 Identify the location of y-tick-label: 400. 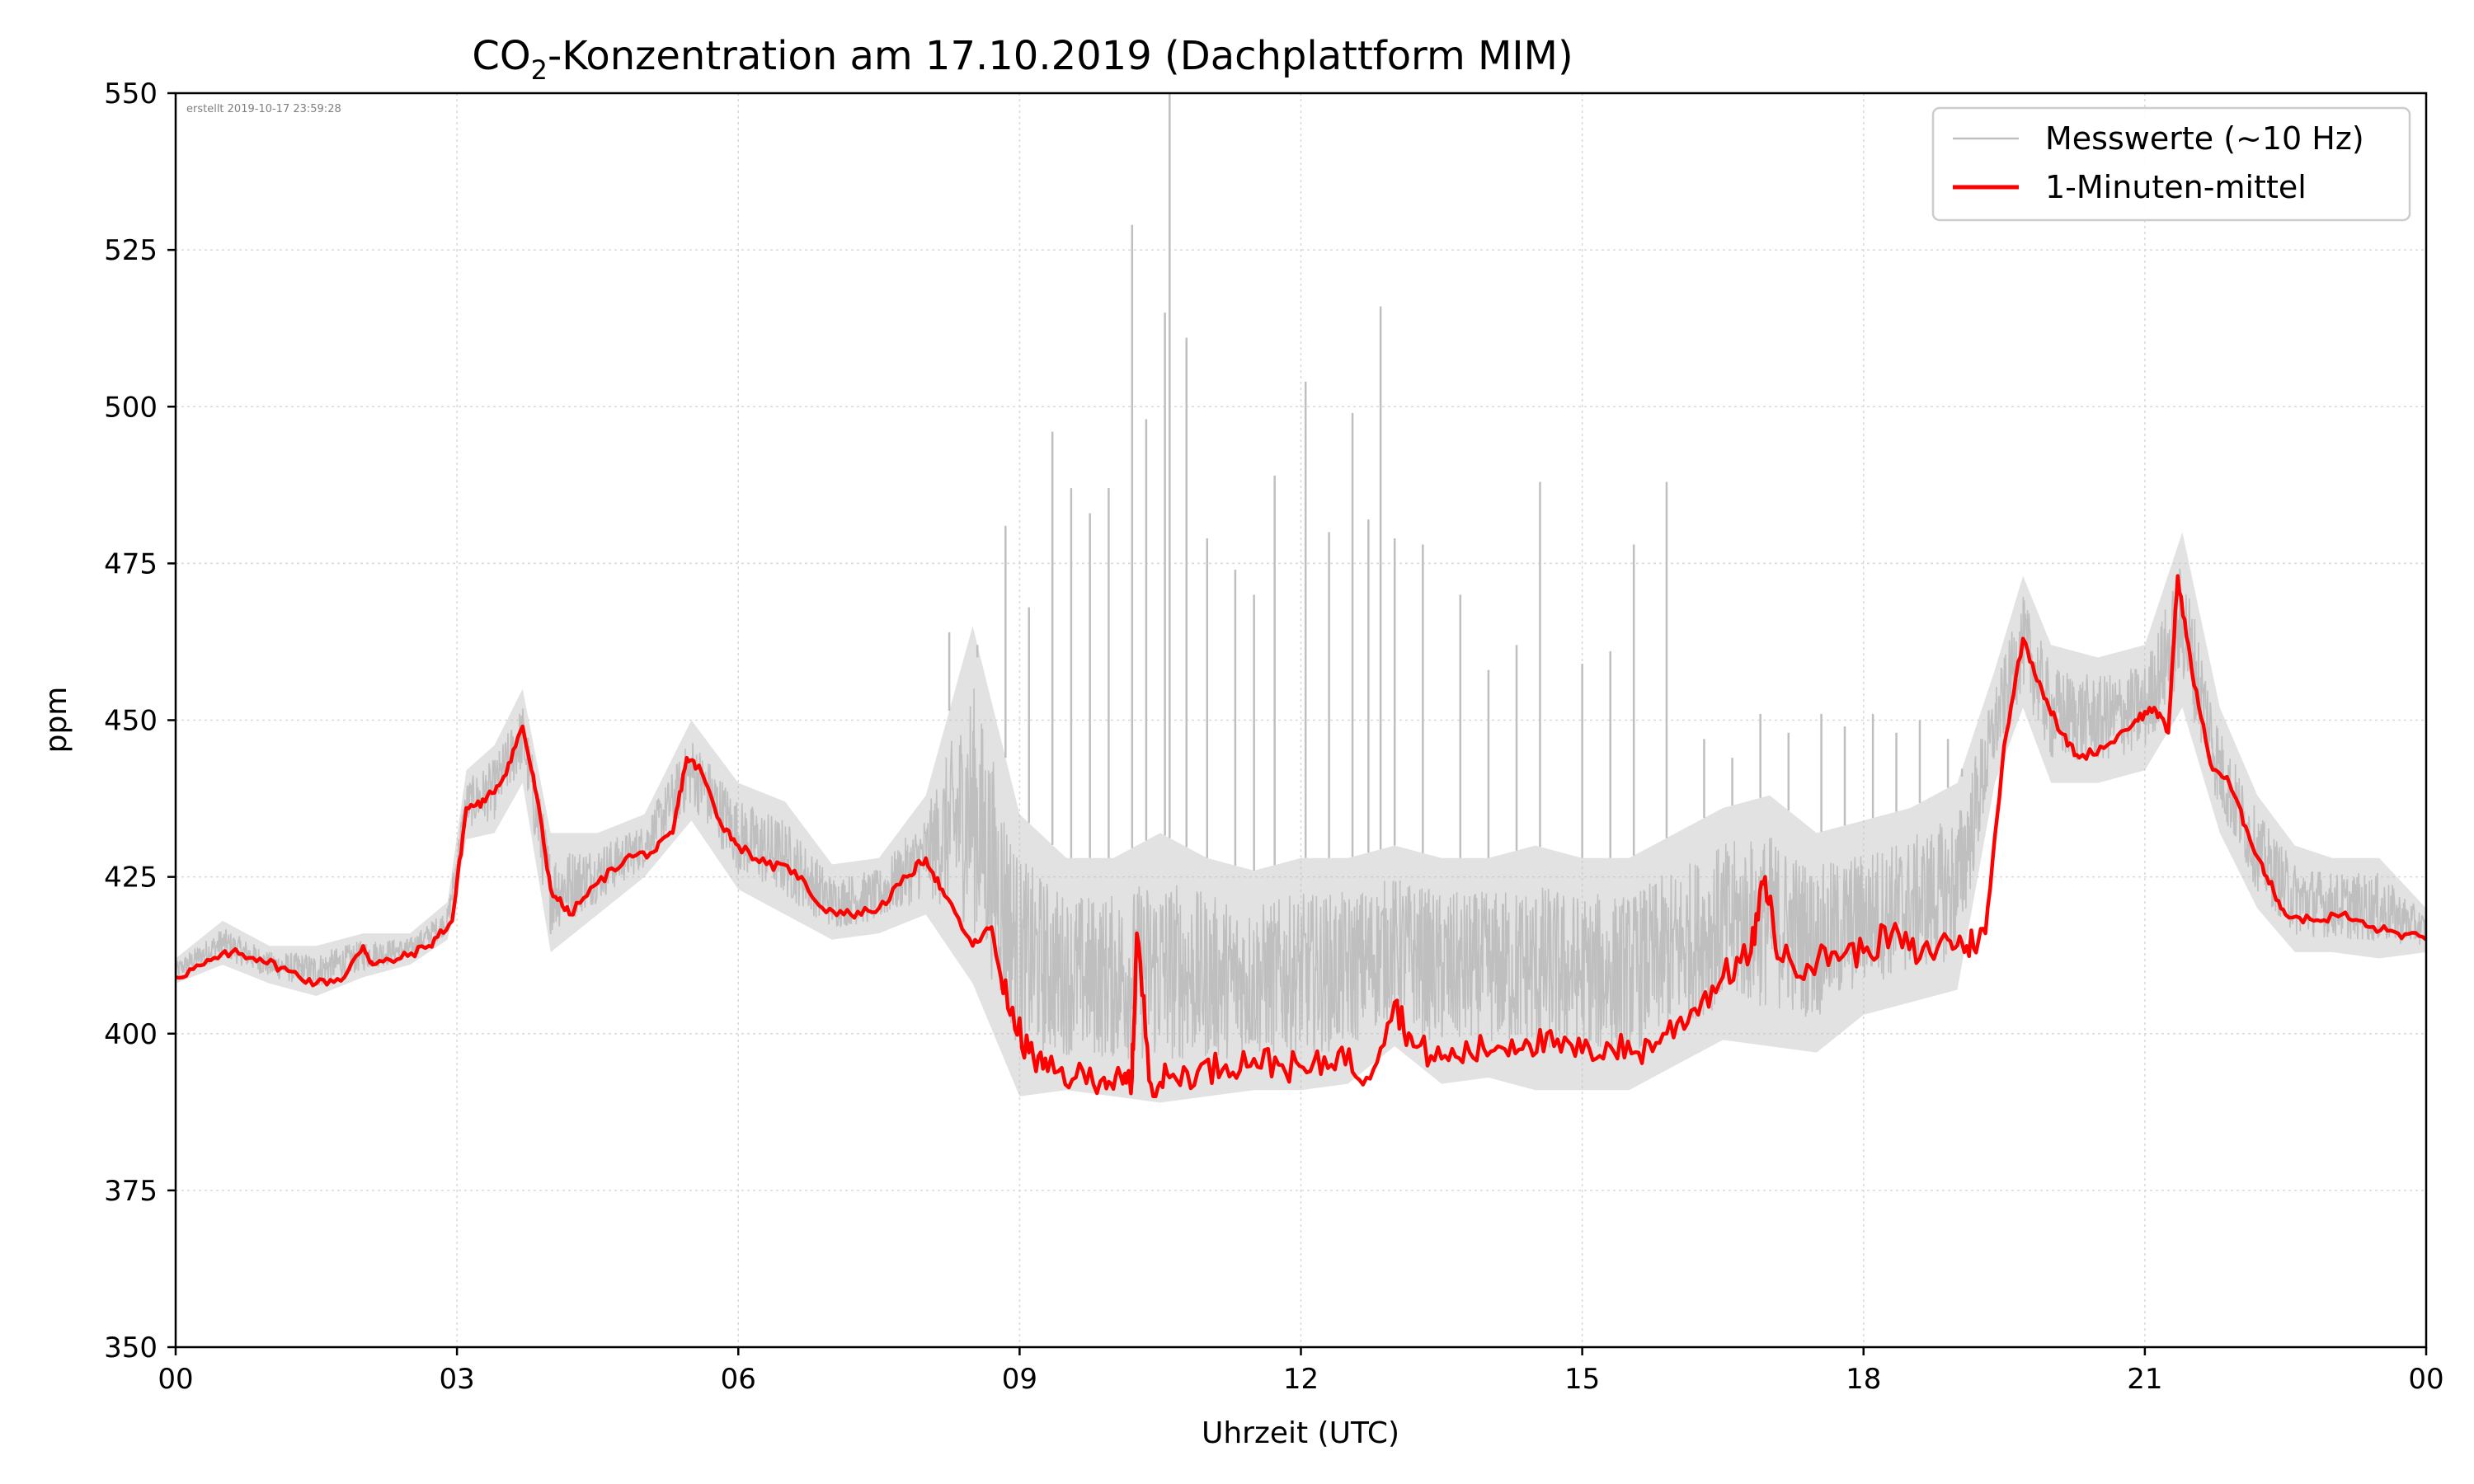
(131, 1034).